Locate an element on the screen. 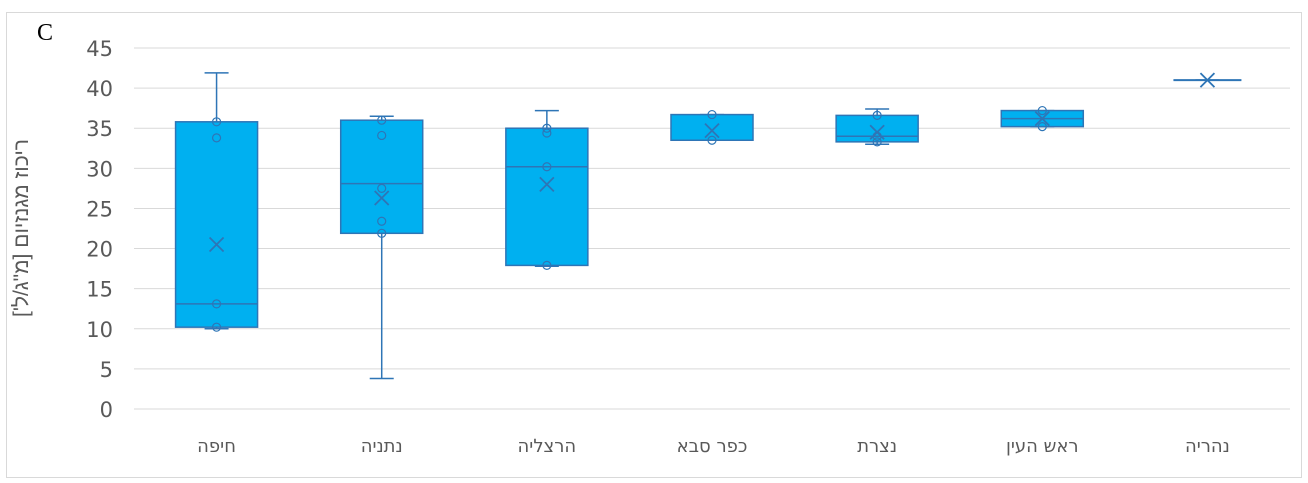 The image size is (1308, 483). x-tick-label: נתניה is located at coordinates (382, 446).